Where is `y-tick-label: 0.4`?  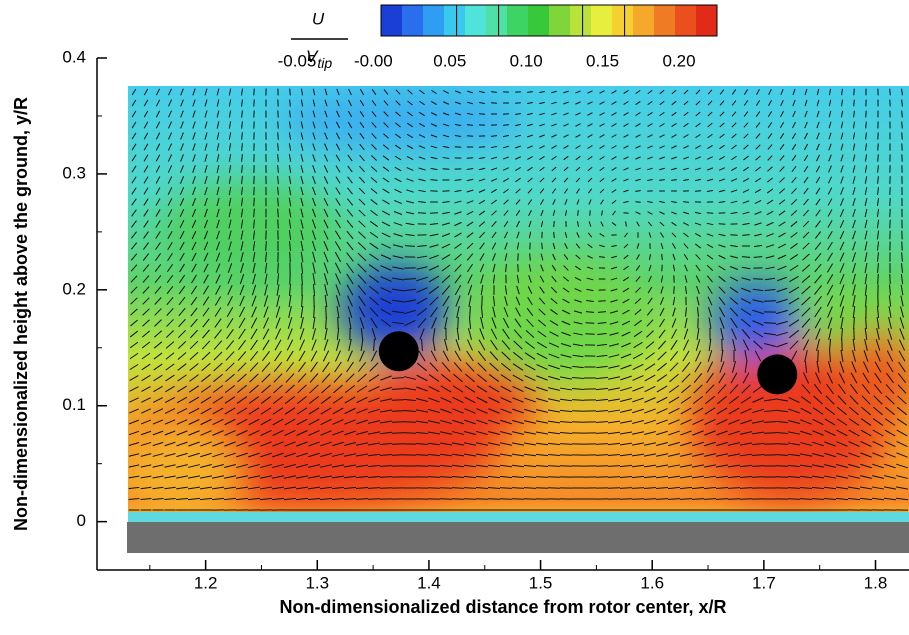 y-tick-label: 0.4 is located at coordinates (74, 56).